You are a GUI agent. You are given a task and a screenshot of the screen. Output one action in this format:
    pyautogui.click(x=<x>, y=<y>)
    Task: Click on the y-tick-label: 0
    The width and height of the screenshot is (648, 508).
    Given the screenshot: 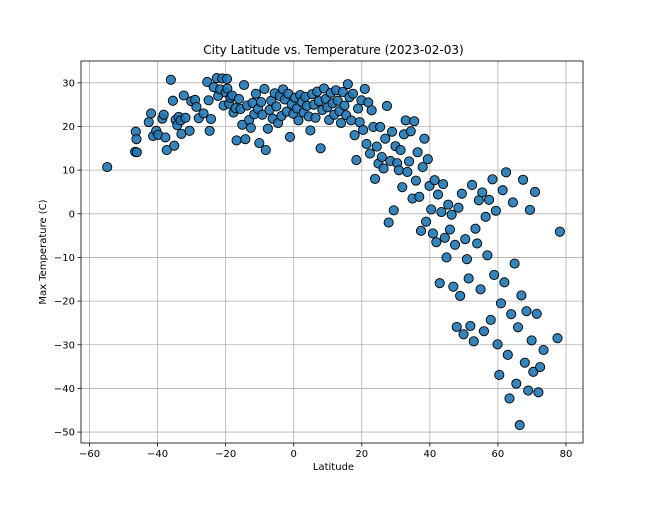 What is the action you would take?
    pyautogui.click(x=72, y=214)
    